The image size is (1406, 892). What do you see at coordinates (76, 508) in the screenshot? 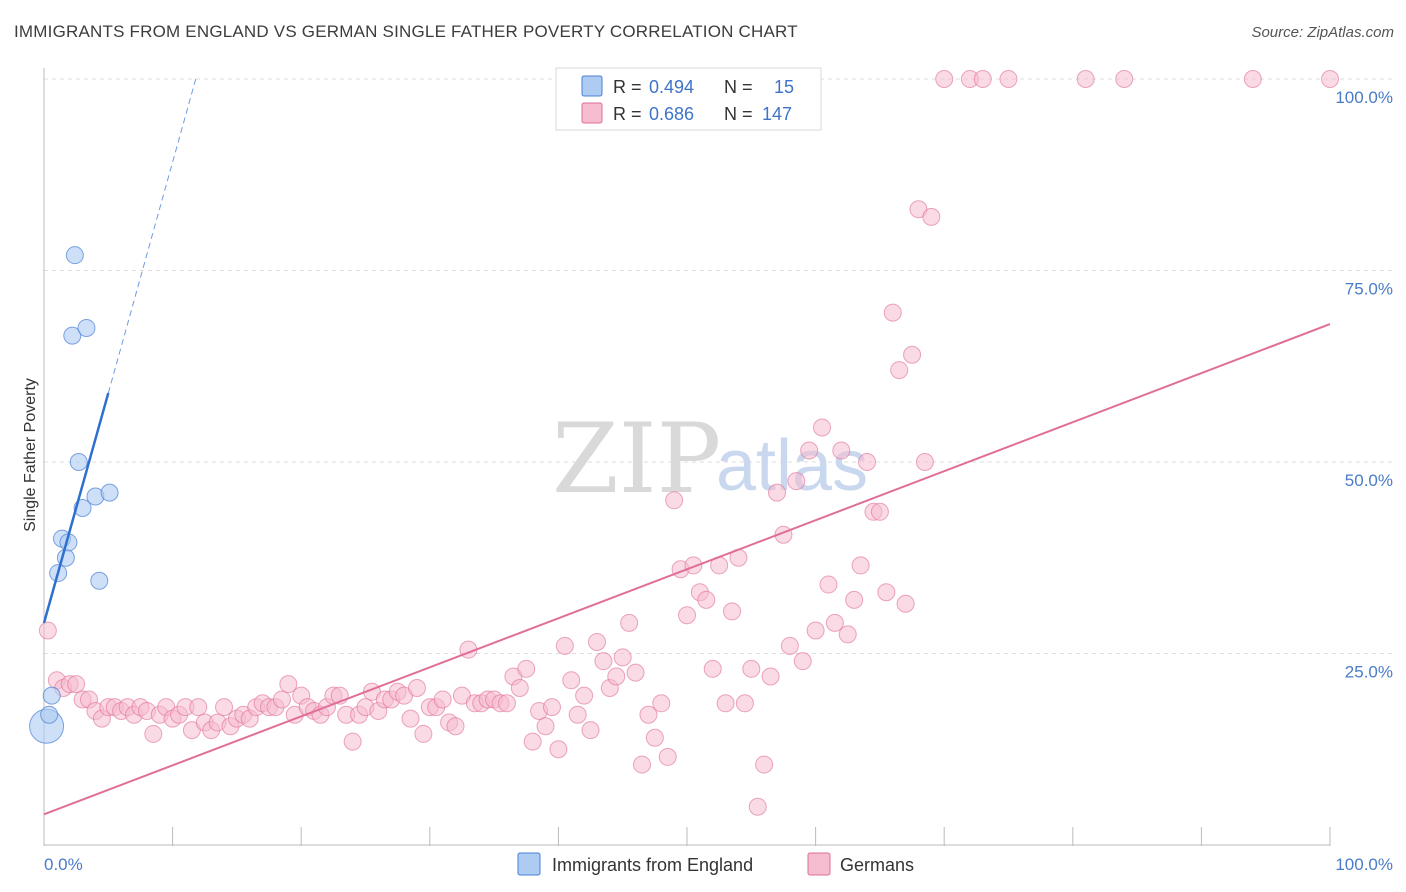
I see `england-trend-line` at bounding box center [76, 508].